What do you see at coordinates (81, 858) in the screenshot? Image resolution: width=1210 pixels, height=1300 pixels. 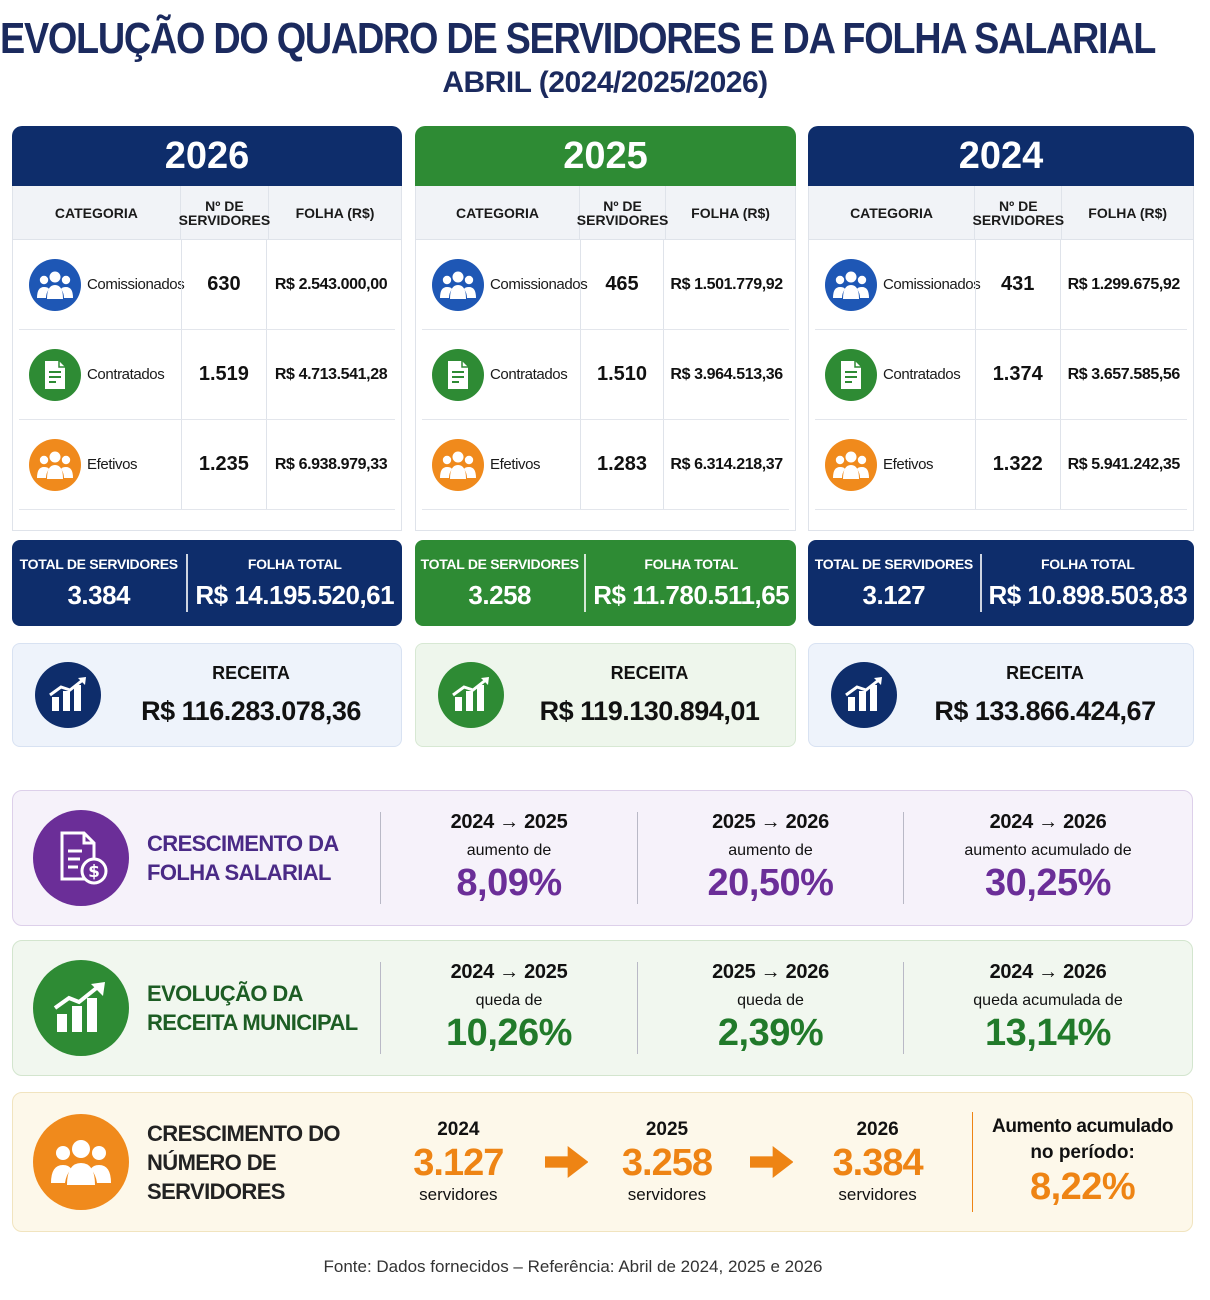 I see `payroll-document-icon: $` at bounding box center [81, 858].